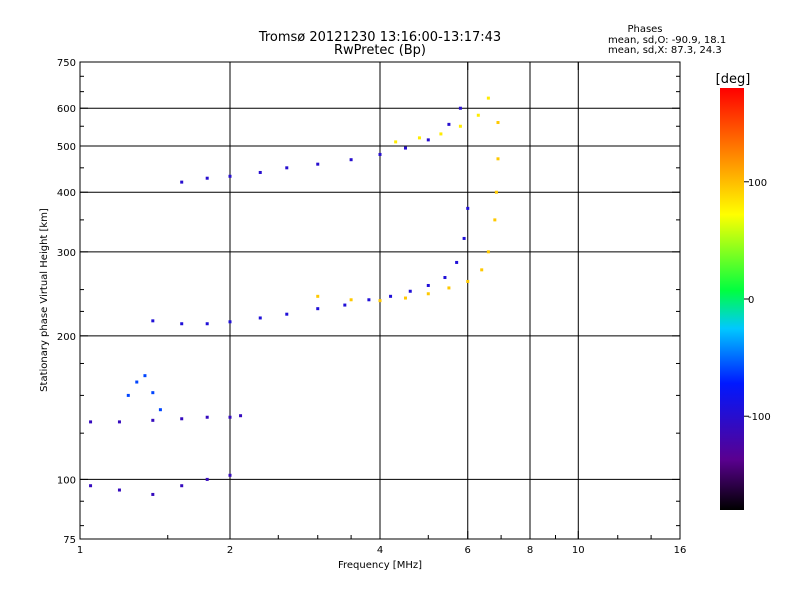 Image resolution: width=800 pixels, height=600 pixels. Describe the element at coordinates (66, 193) in the screenshot. I see `y-tick-label: 400` at that location.